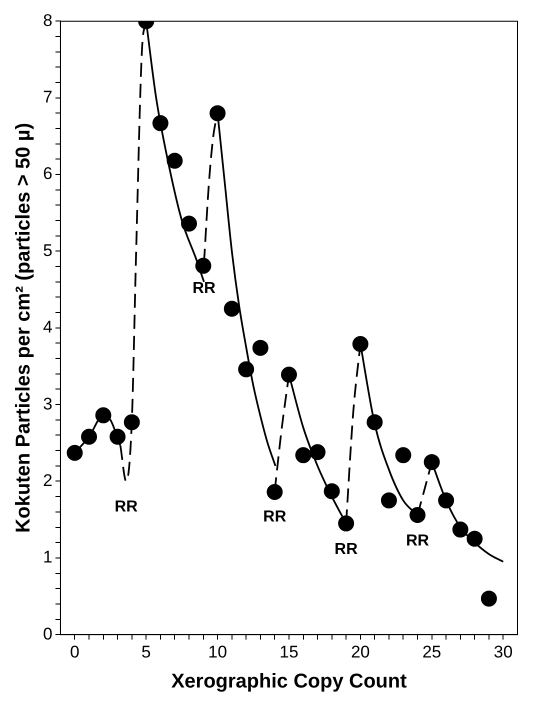 The width and height of the screenshot is (534, 709). I want to click on x-tick-label: 0, so click(75, 652).